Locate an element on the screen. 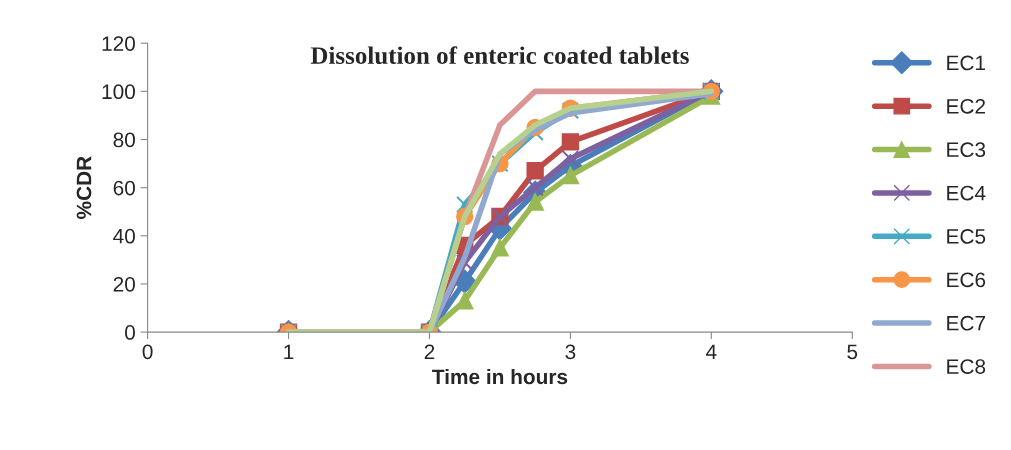  legend-label: EC8 is located at coordinates (966, 366).